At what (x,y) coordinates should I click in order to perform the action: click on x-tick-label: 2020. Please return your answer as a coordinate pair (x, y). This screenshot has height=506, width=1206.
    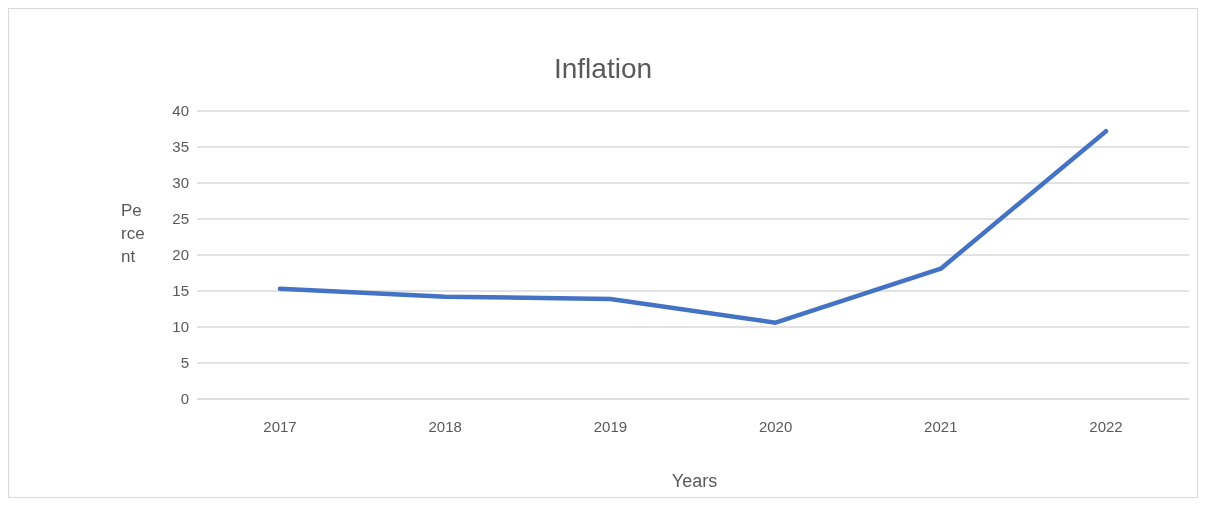
    Looking at the image, I should click on (775, 426).